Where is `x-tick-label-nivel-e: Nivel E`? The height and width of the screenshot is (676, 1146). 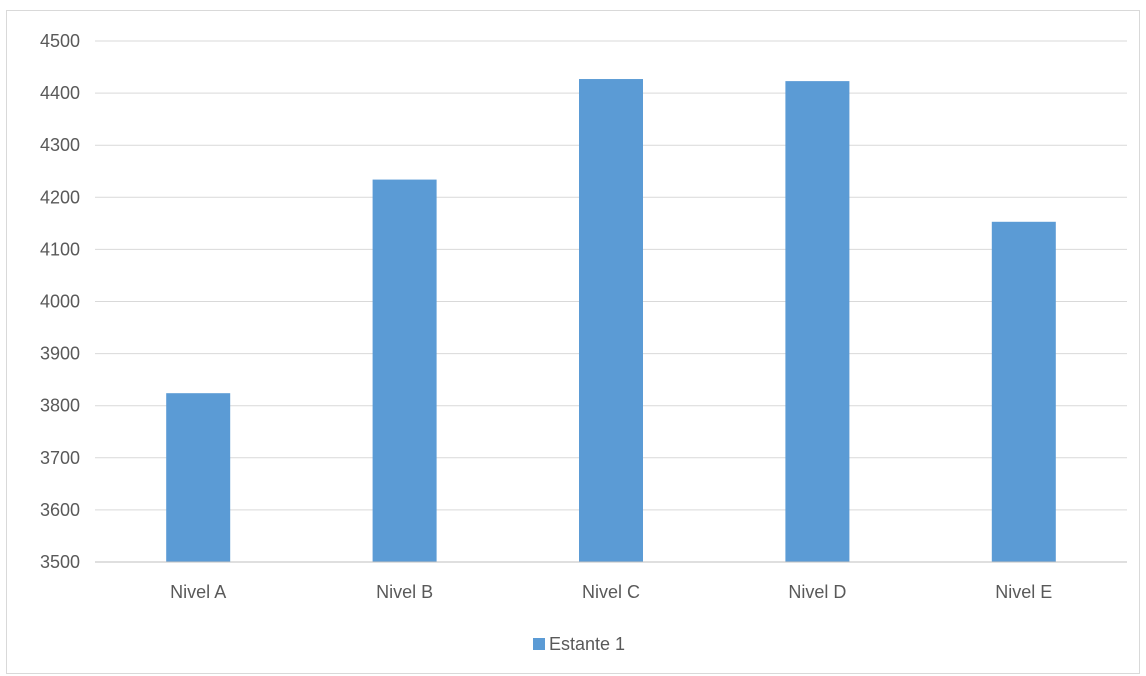 x-tick-label-nivel-e: Nivel E is located at coordinates (1023, 592).